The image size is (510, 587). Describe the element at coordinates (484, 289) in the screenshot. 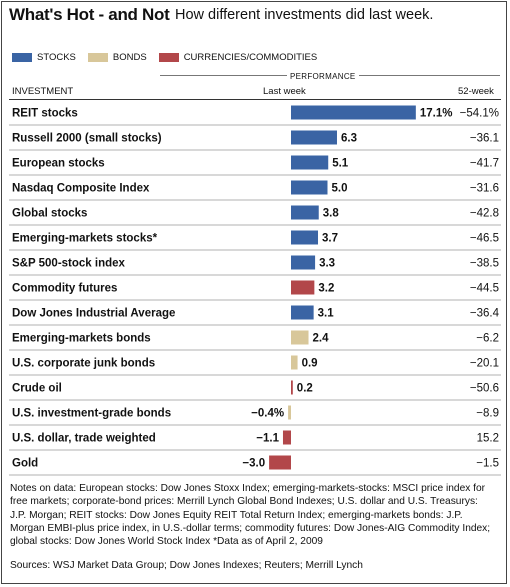

I see `week52-label: −44.5` at that location.